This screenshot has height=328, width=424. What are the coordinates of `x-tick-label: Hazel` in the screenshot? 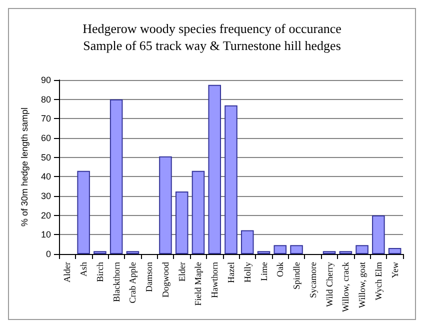 It's located at (231, 272).